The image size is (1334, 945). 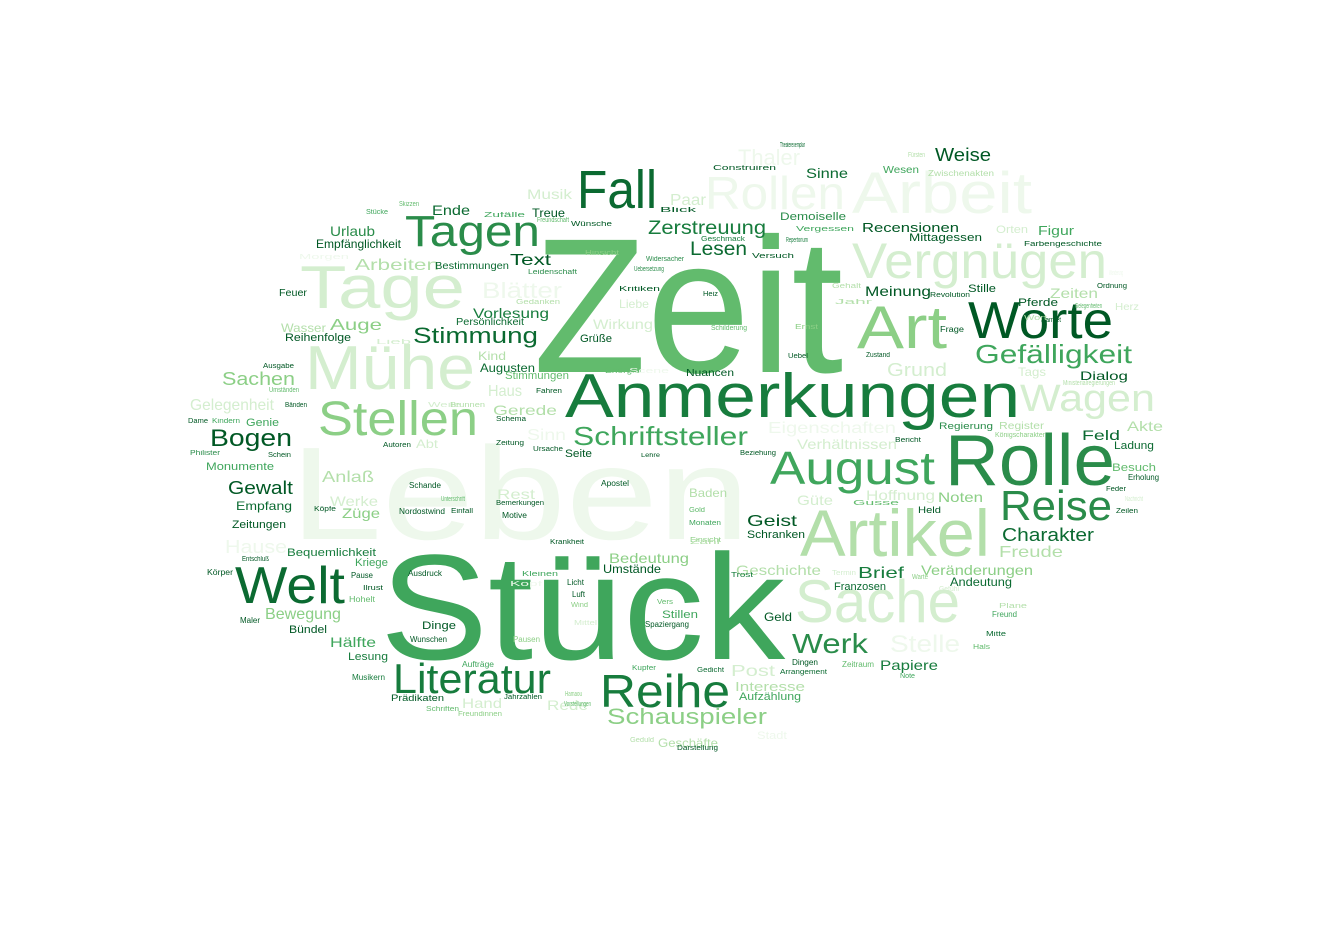 What do you see at coordinates (348, 477) in the screenshot?
I see `cloud-word: Anlaß` at bounding box center [348, 477].